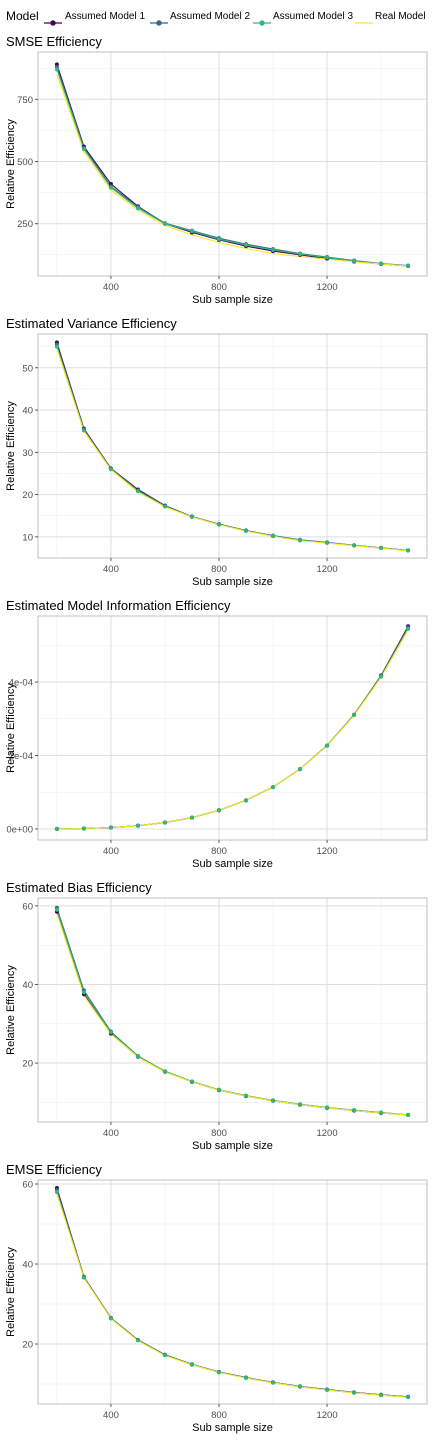  What do you see at coordinates (54, 41) in the screenshot?
I see `chart-title: SMSE Efficiency` at bounding box center [54, 41].